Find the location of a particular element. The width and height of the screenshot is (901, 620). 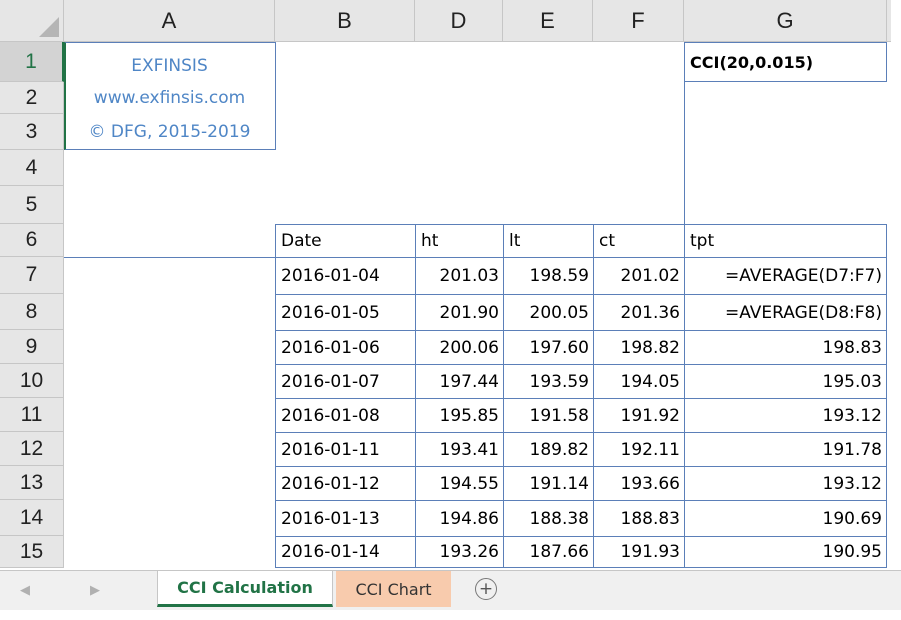

row-header: 9 is located at coordinates (32, 347).